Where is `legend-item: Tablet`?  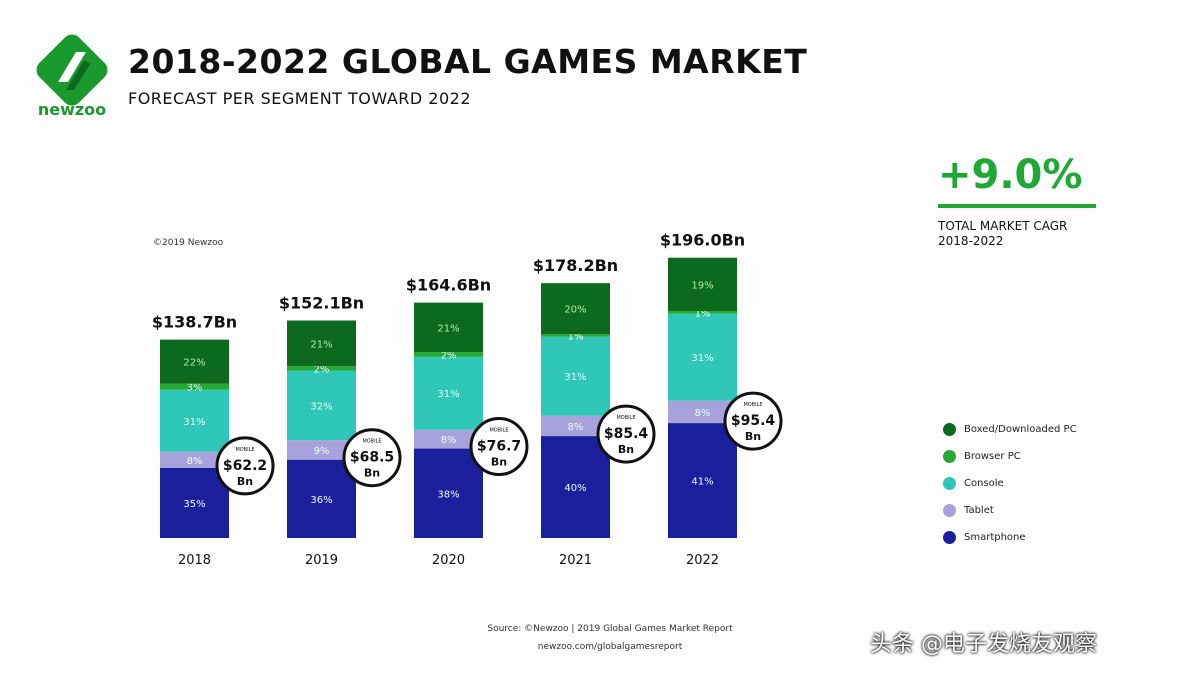
legend-item: Tablet is located at coordinates (1010, 510).